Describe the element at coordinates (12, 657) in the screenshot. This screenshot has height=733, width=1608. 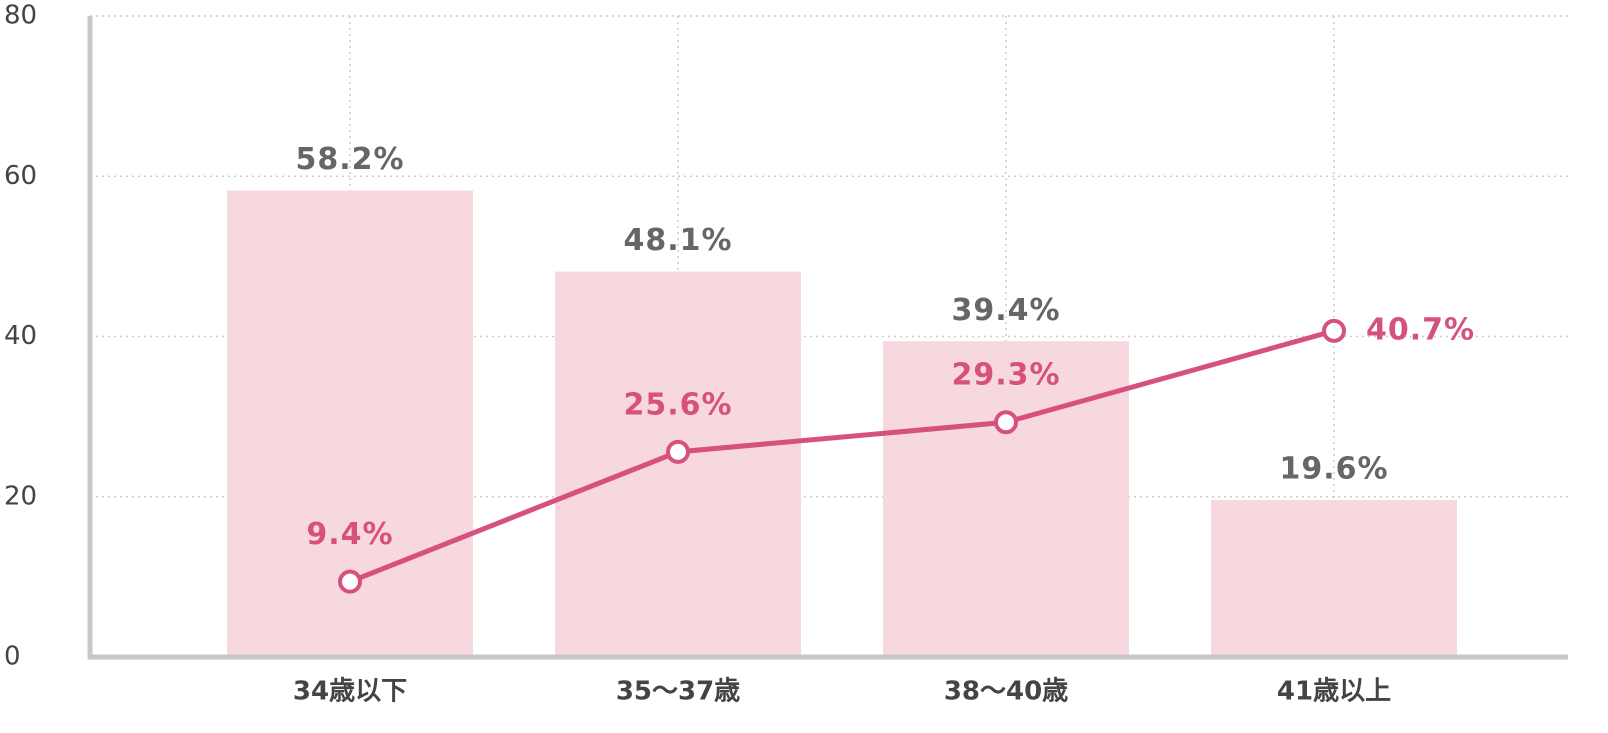
I see `y-tick-label: 0` at that location.